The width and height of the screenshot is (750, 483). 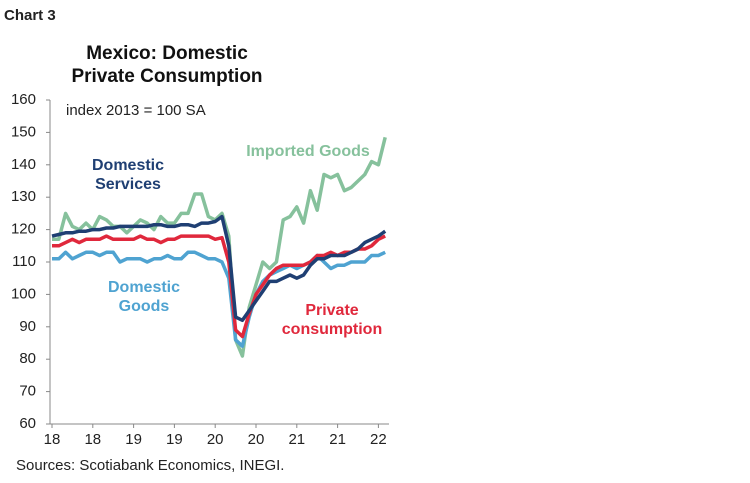 I want to click on source: Sources: Scotiabank Economics, INEGI., so click(x=150, y=465).